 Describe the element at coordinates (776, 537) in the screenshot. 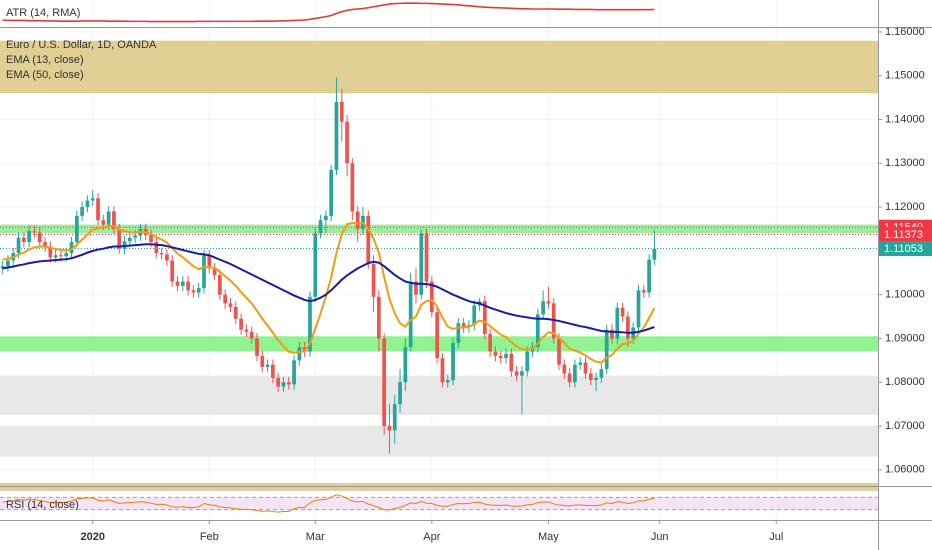

I see `x-tick-label: Jul` at that location.